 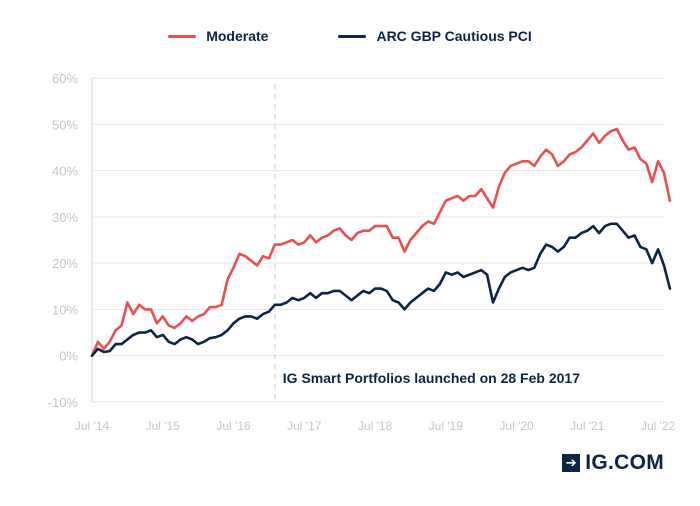 I want to click on y-tick-label: 50%, so click(x=65, y=124).